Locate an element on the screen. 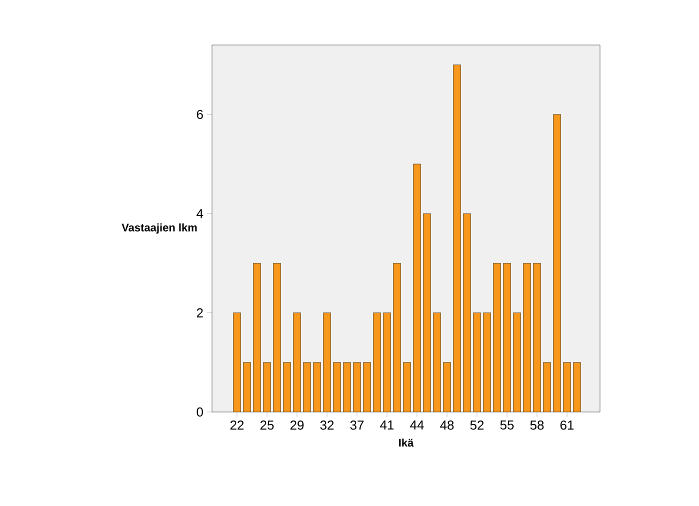  x-tick-label: 52 is located at coordinates (477, 425).